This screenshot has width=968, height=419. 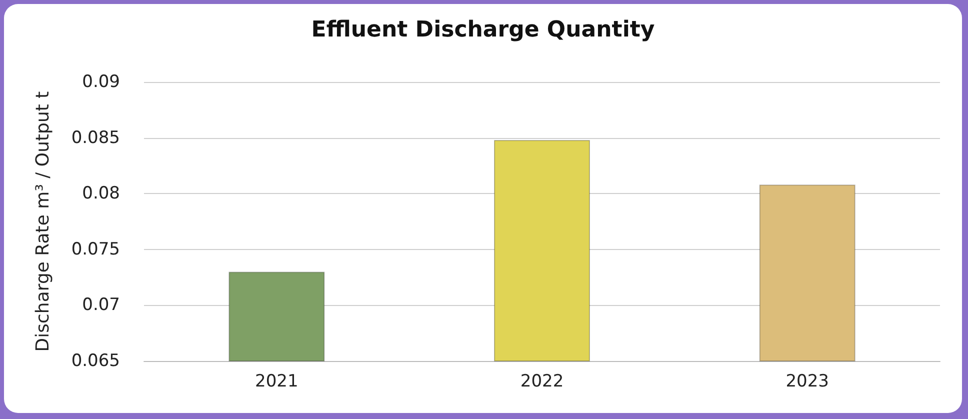 What do you see at coordinates (43, 221) in the screenshot?
I see `y-axis-title: Discharge Rate m³ / Output t` at bounding box center [43, 221].